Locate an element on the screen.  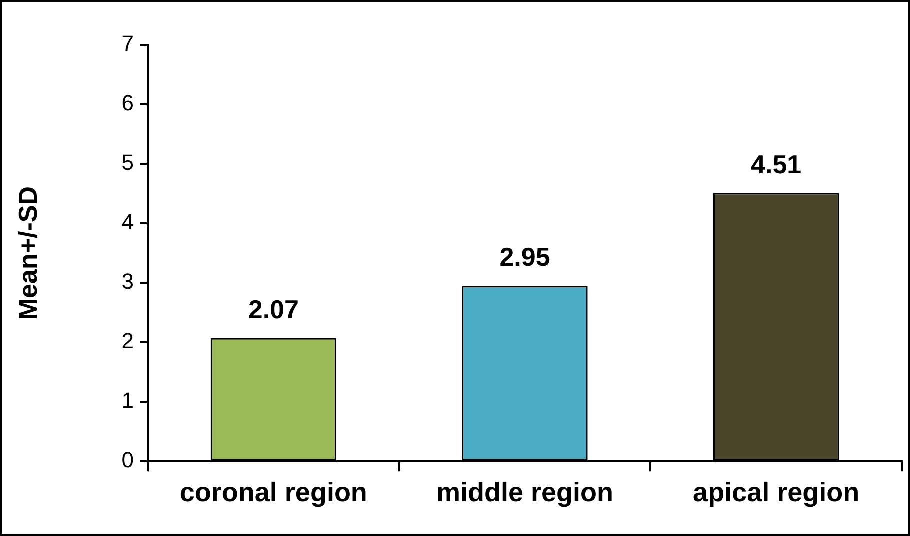
y-tick-label: 5 is located at coordinates (128, 163).